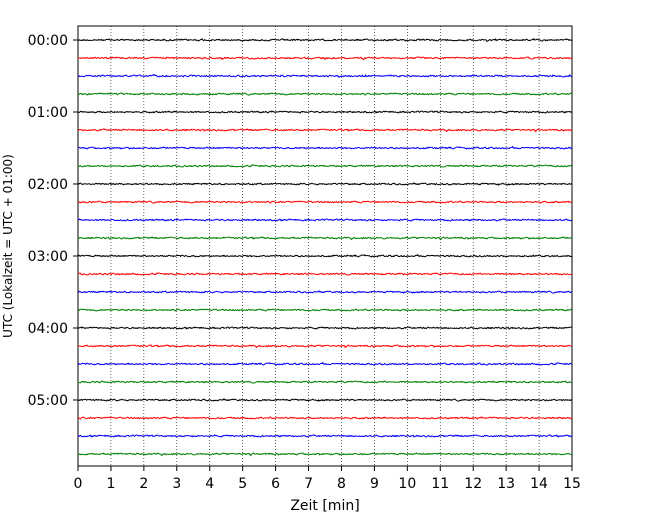  What do you see at coordinates (275, 484) in the screenshot?
I see `x-tick-label-6: 6` at bounding box center [275, 484].